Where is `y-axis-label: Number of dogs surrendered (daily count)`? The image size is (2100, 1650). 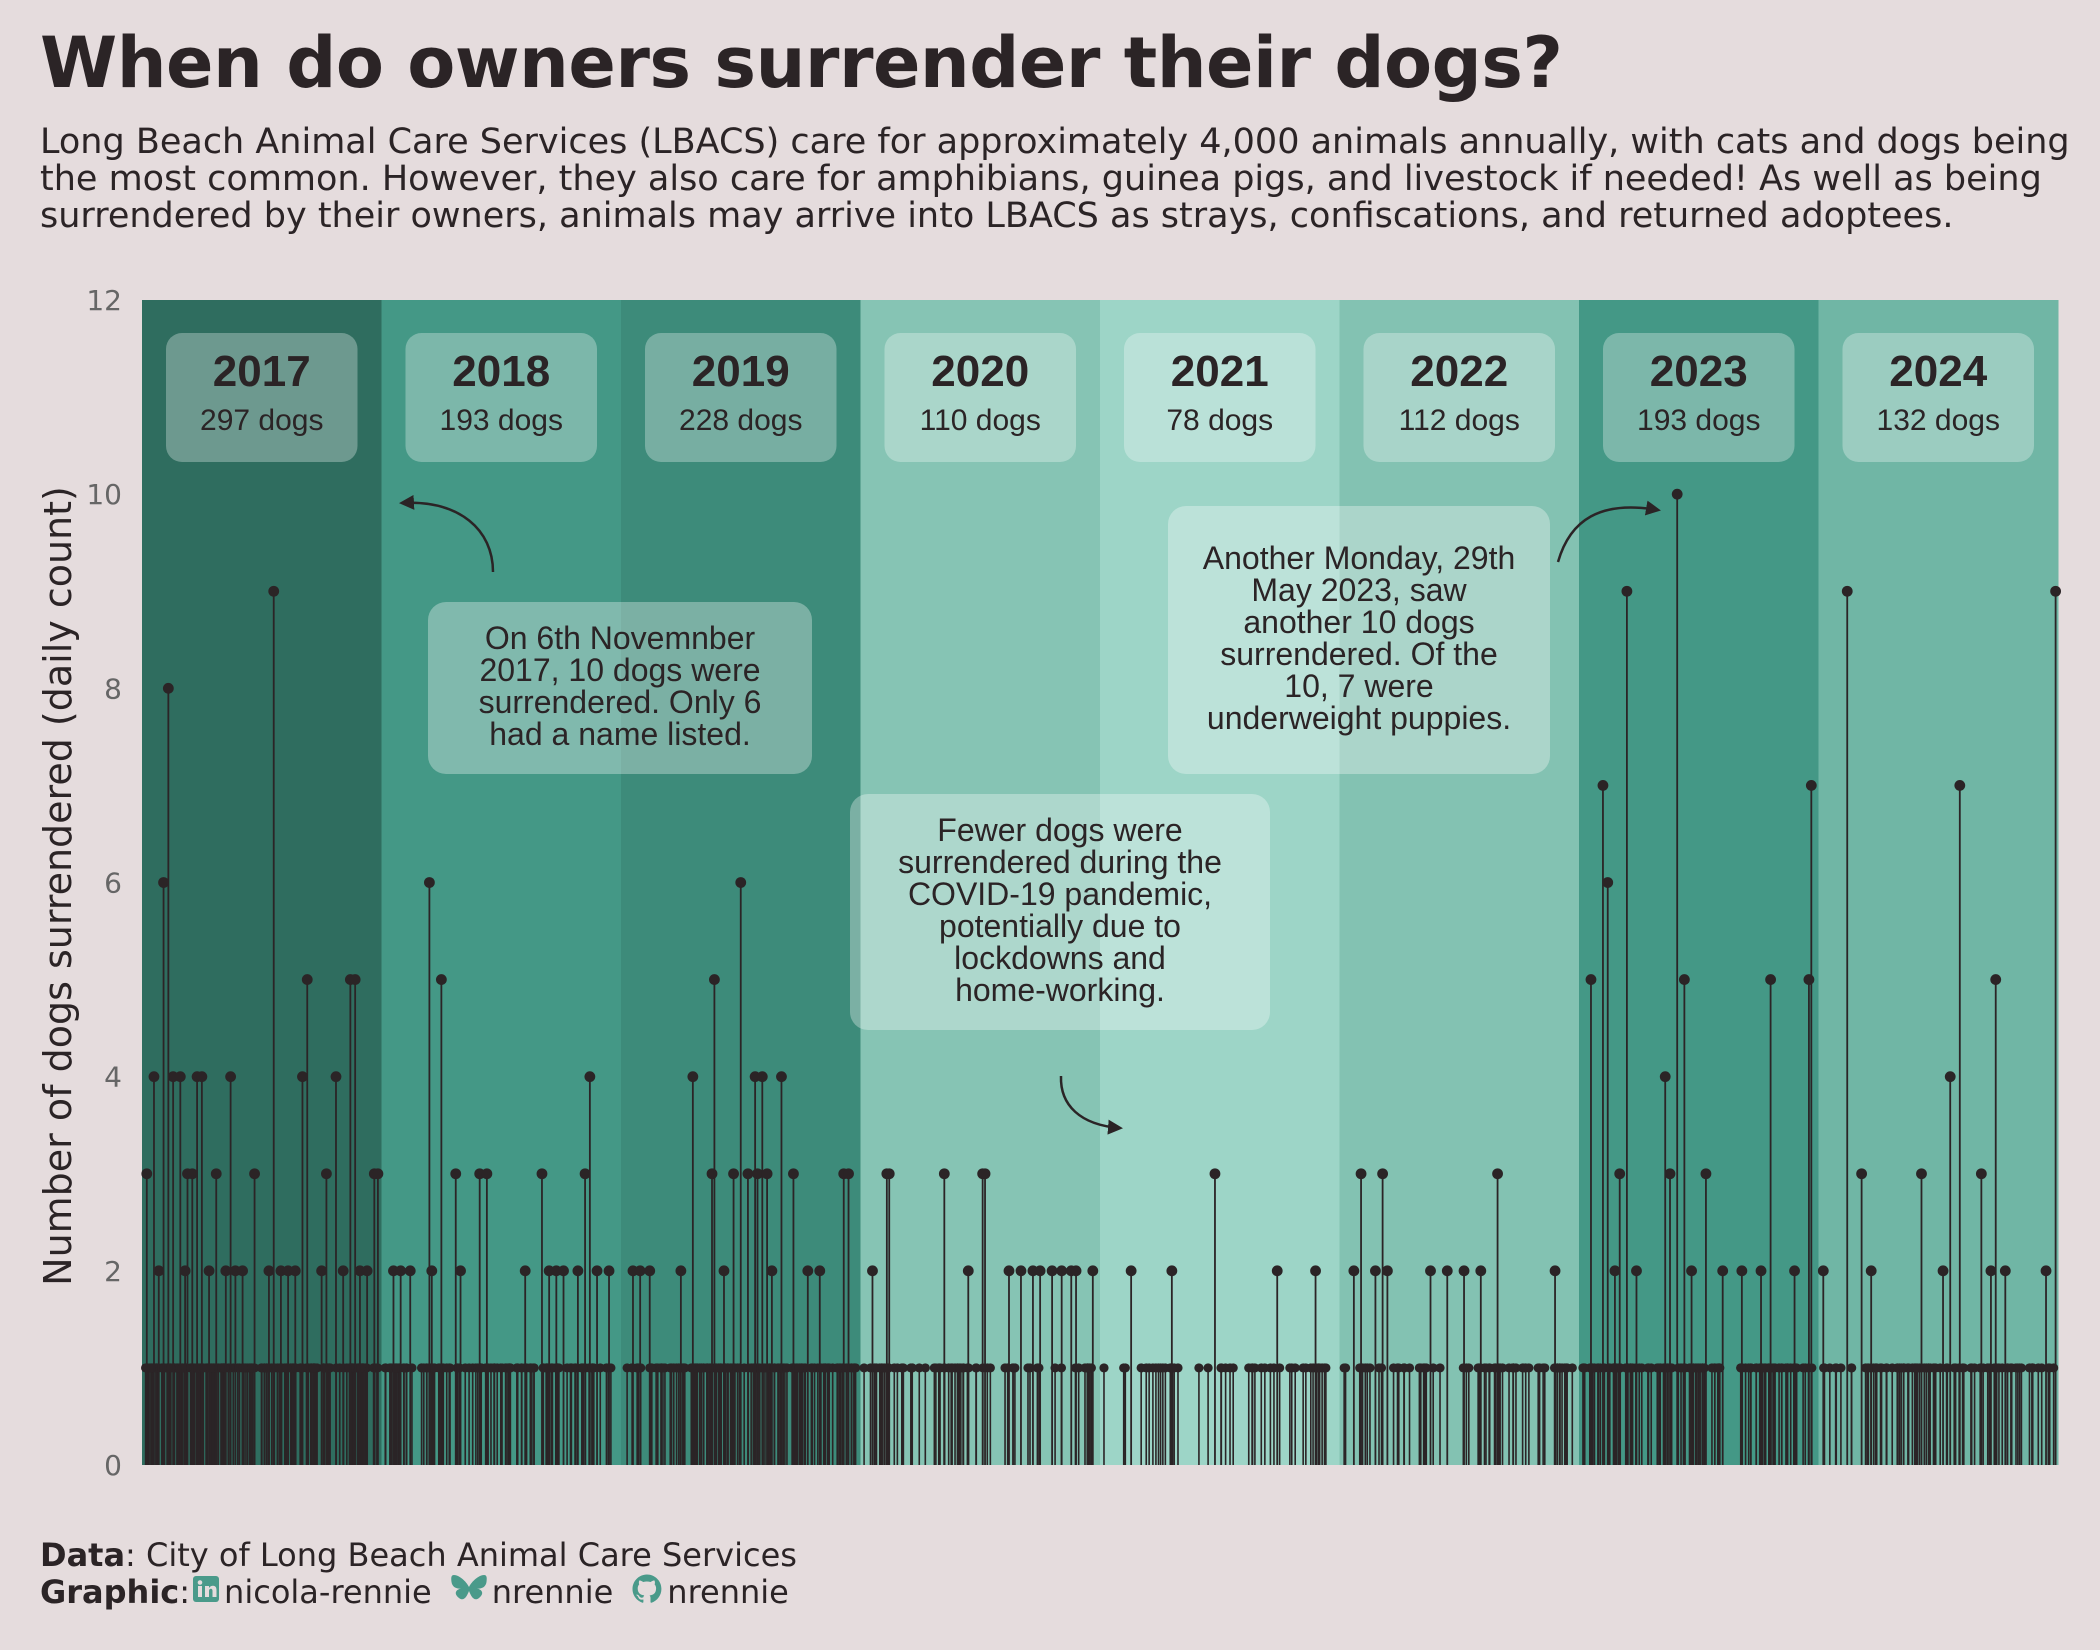
y-axis-label: Number of dogs surrendered (daily count) is located at coordinates (58, 886).